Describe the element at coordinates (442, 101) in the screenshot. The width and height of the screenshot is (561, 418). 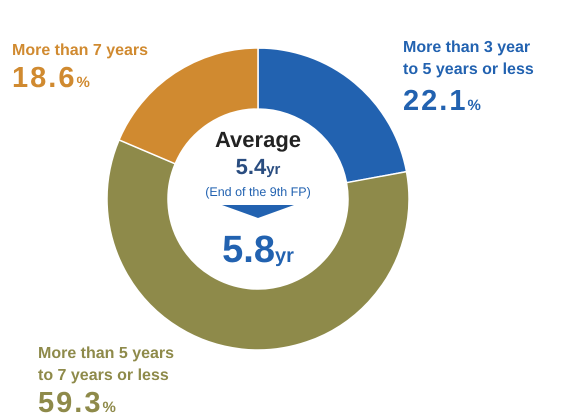
I see `data-label: 22.1%` at that location.